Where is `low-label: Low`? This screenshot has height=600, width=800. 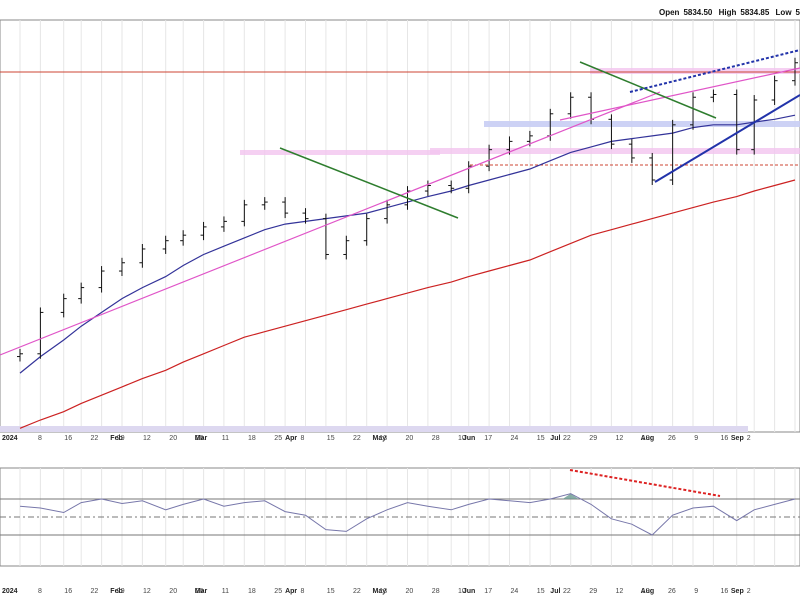
low-label: Low is located at coordinates (783, 12).